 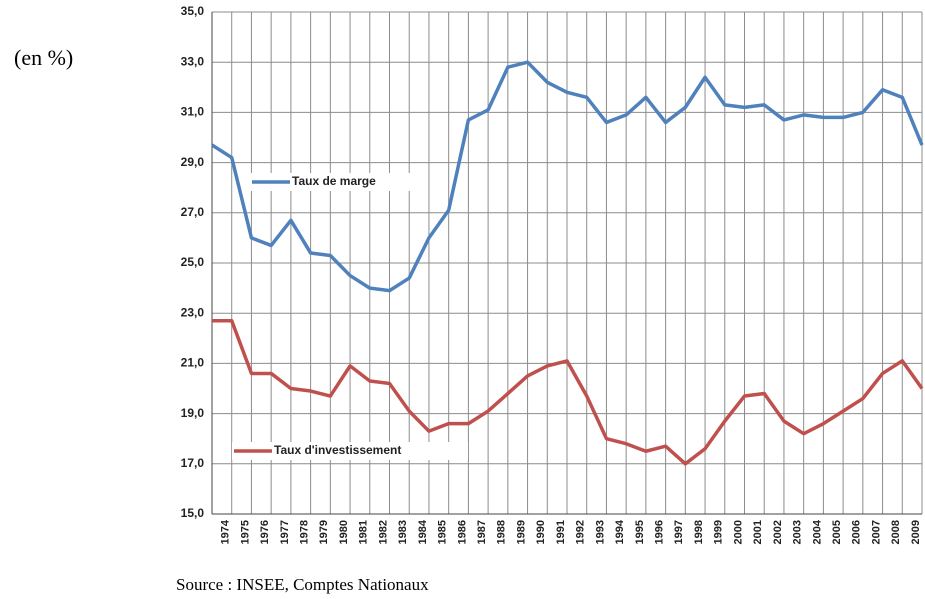 What do you see at coordinates (193, 363) in the screenshot?
I see `y-tick-label: 21,0` at bounding box center [193, 363].